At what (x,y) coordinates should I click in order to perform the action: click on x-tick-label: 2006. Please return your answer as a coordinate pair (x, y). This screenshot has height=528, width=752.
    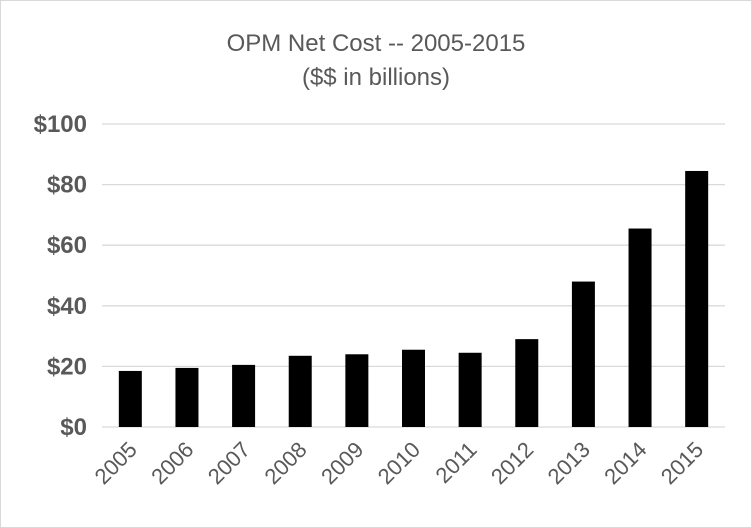
    Looking at the image, I should click on (172, 463).